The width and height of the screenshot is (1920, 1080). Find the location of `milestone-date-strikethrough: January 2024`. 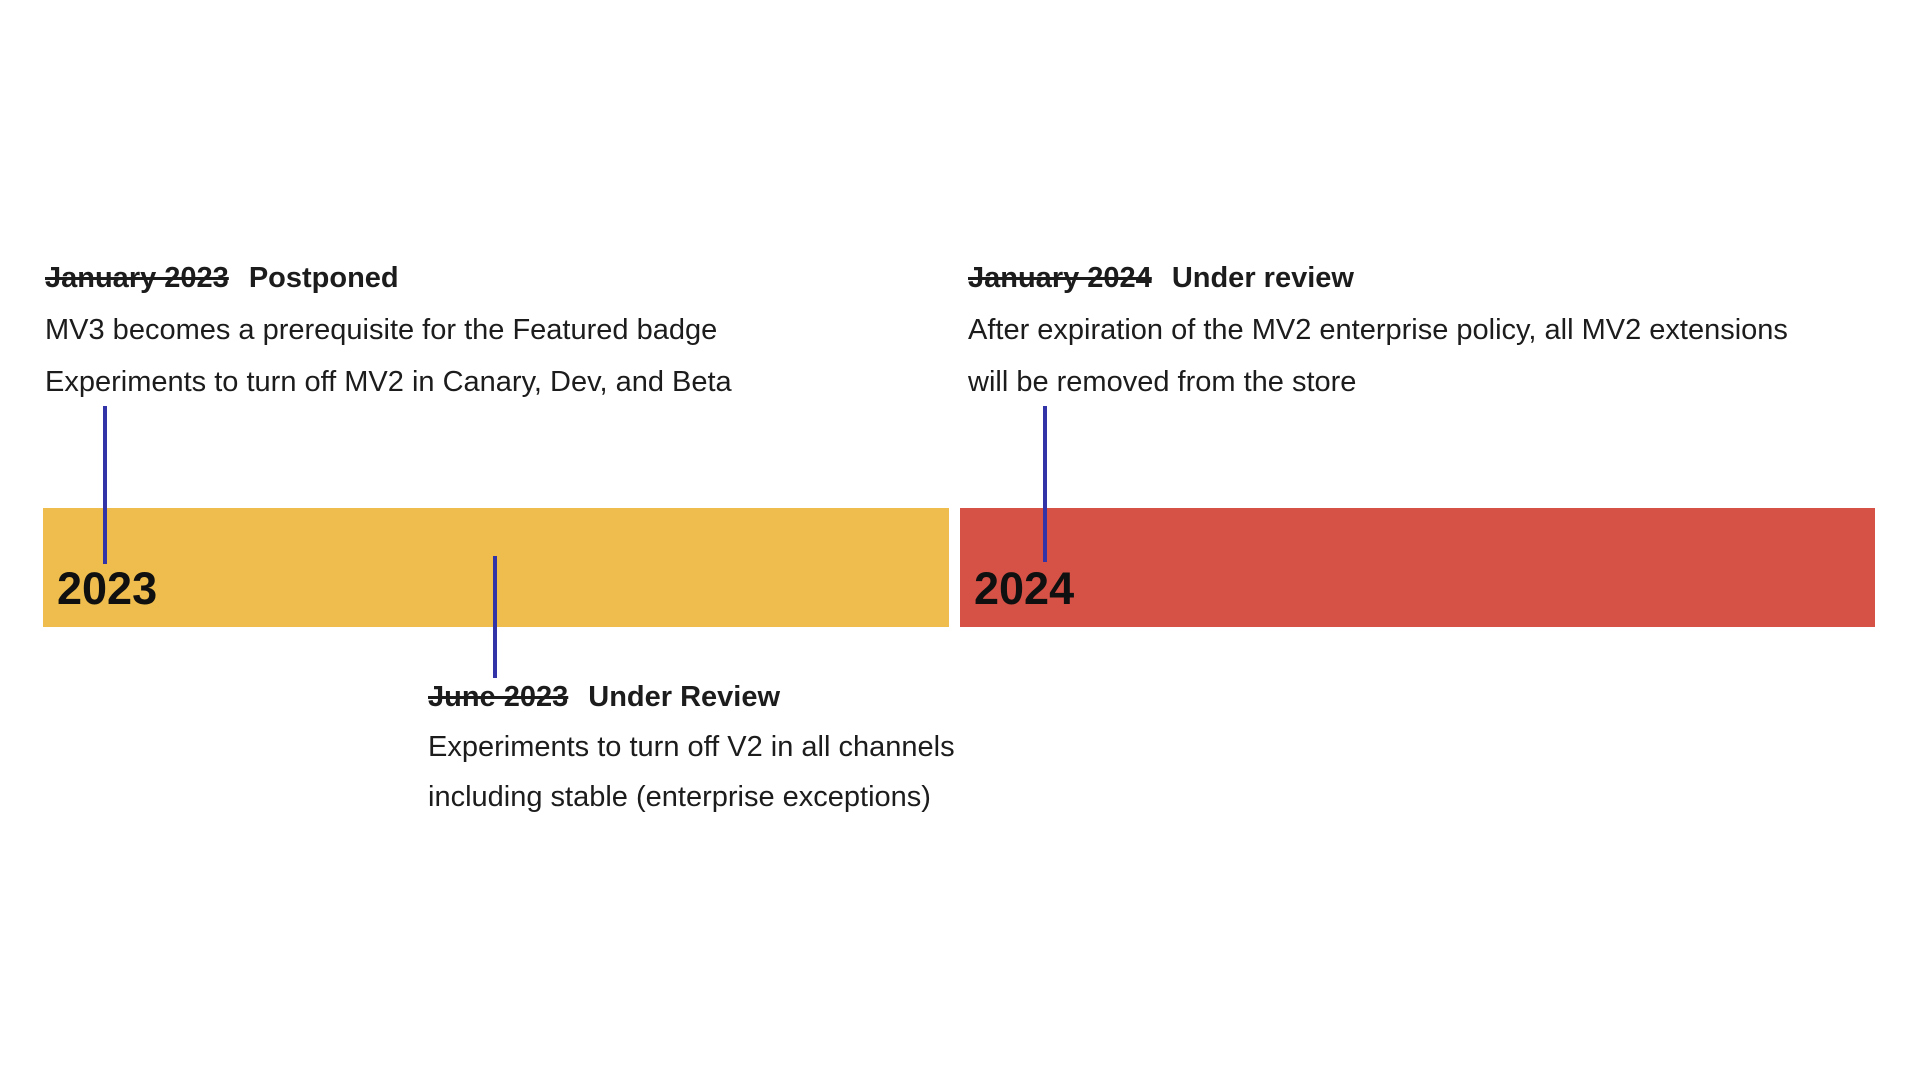

milestone-date-strikethrough: January 2024 is located at coordinates (1060, 278).